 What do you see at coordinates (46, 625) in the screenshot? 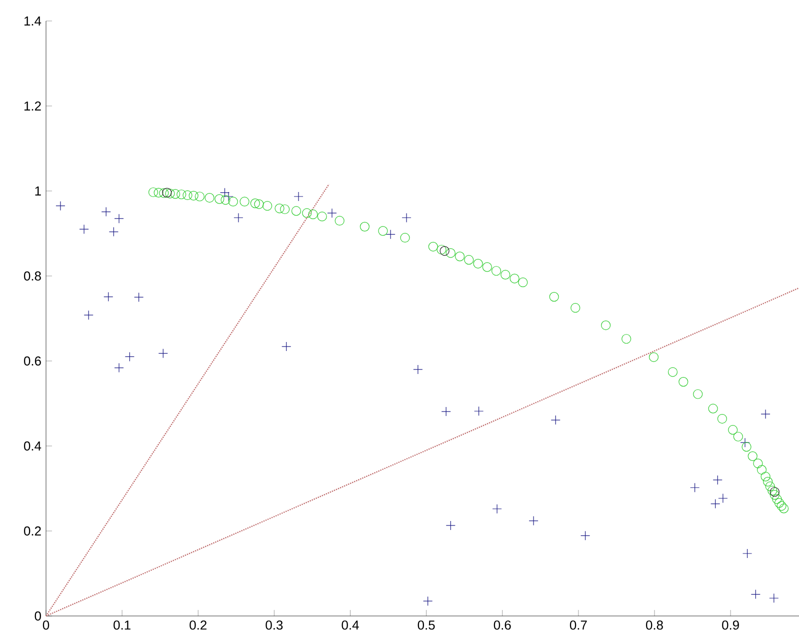
I see `x-tick-label: 0` at bounding box center [46, 625].